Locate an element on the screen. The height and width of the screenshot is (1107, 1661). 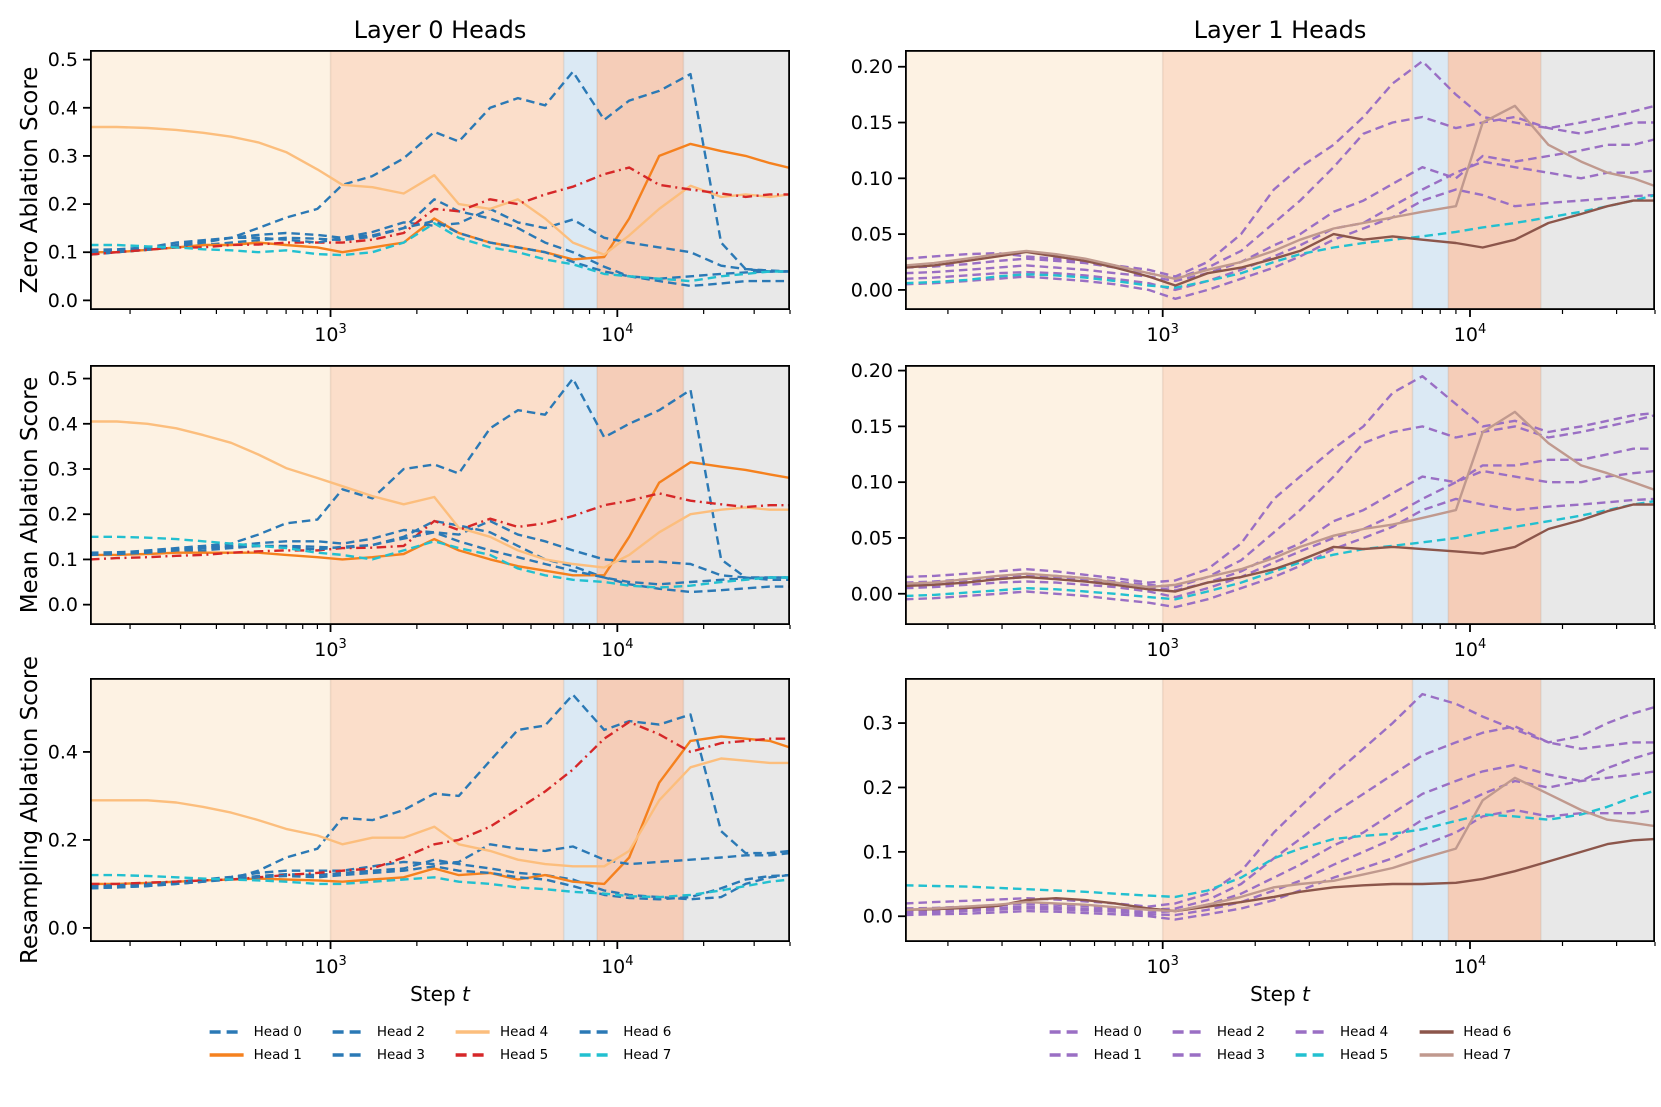
x-axis-label-text: Step is located at coordinates (1276, 994).